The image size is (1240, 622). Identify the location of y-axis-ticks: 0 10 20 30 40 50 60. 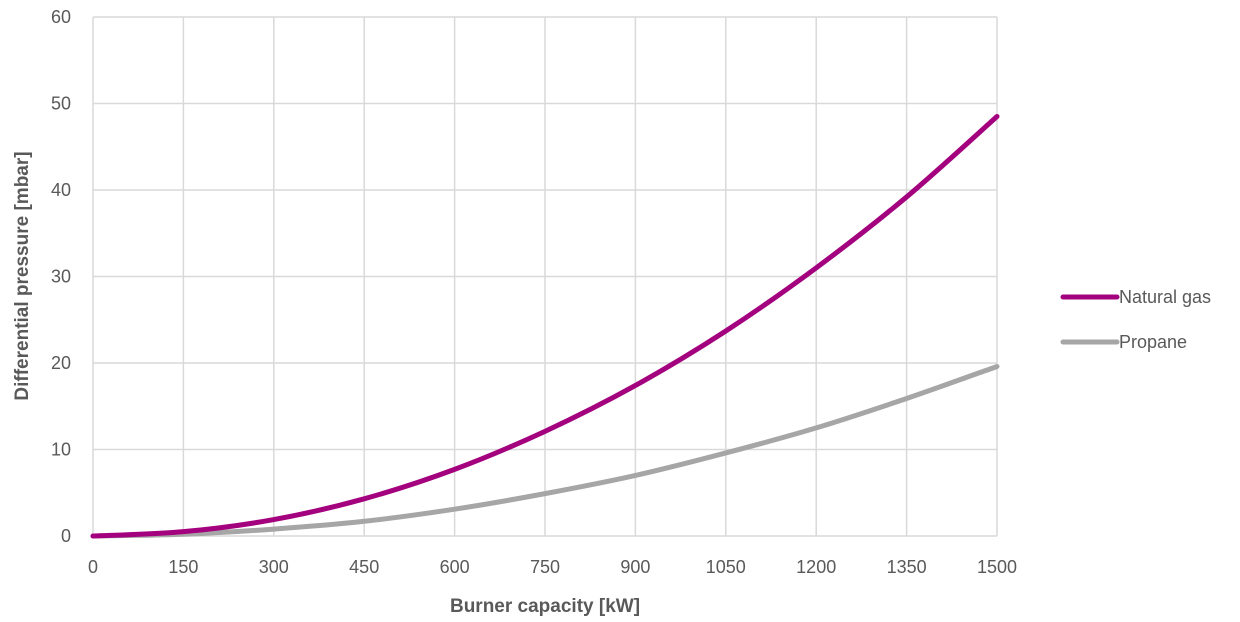
(61, 276).